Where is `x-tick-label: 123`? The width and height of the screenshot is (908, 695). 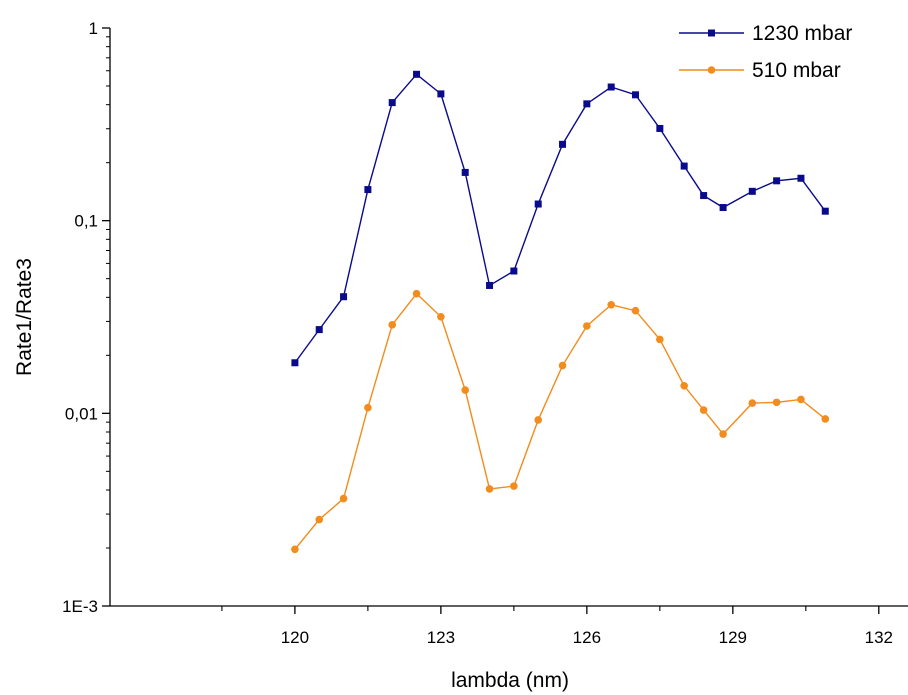
x-tick-label: 123 is located at coordinates (441, 637).